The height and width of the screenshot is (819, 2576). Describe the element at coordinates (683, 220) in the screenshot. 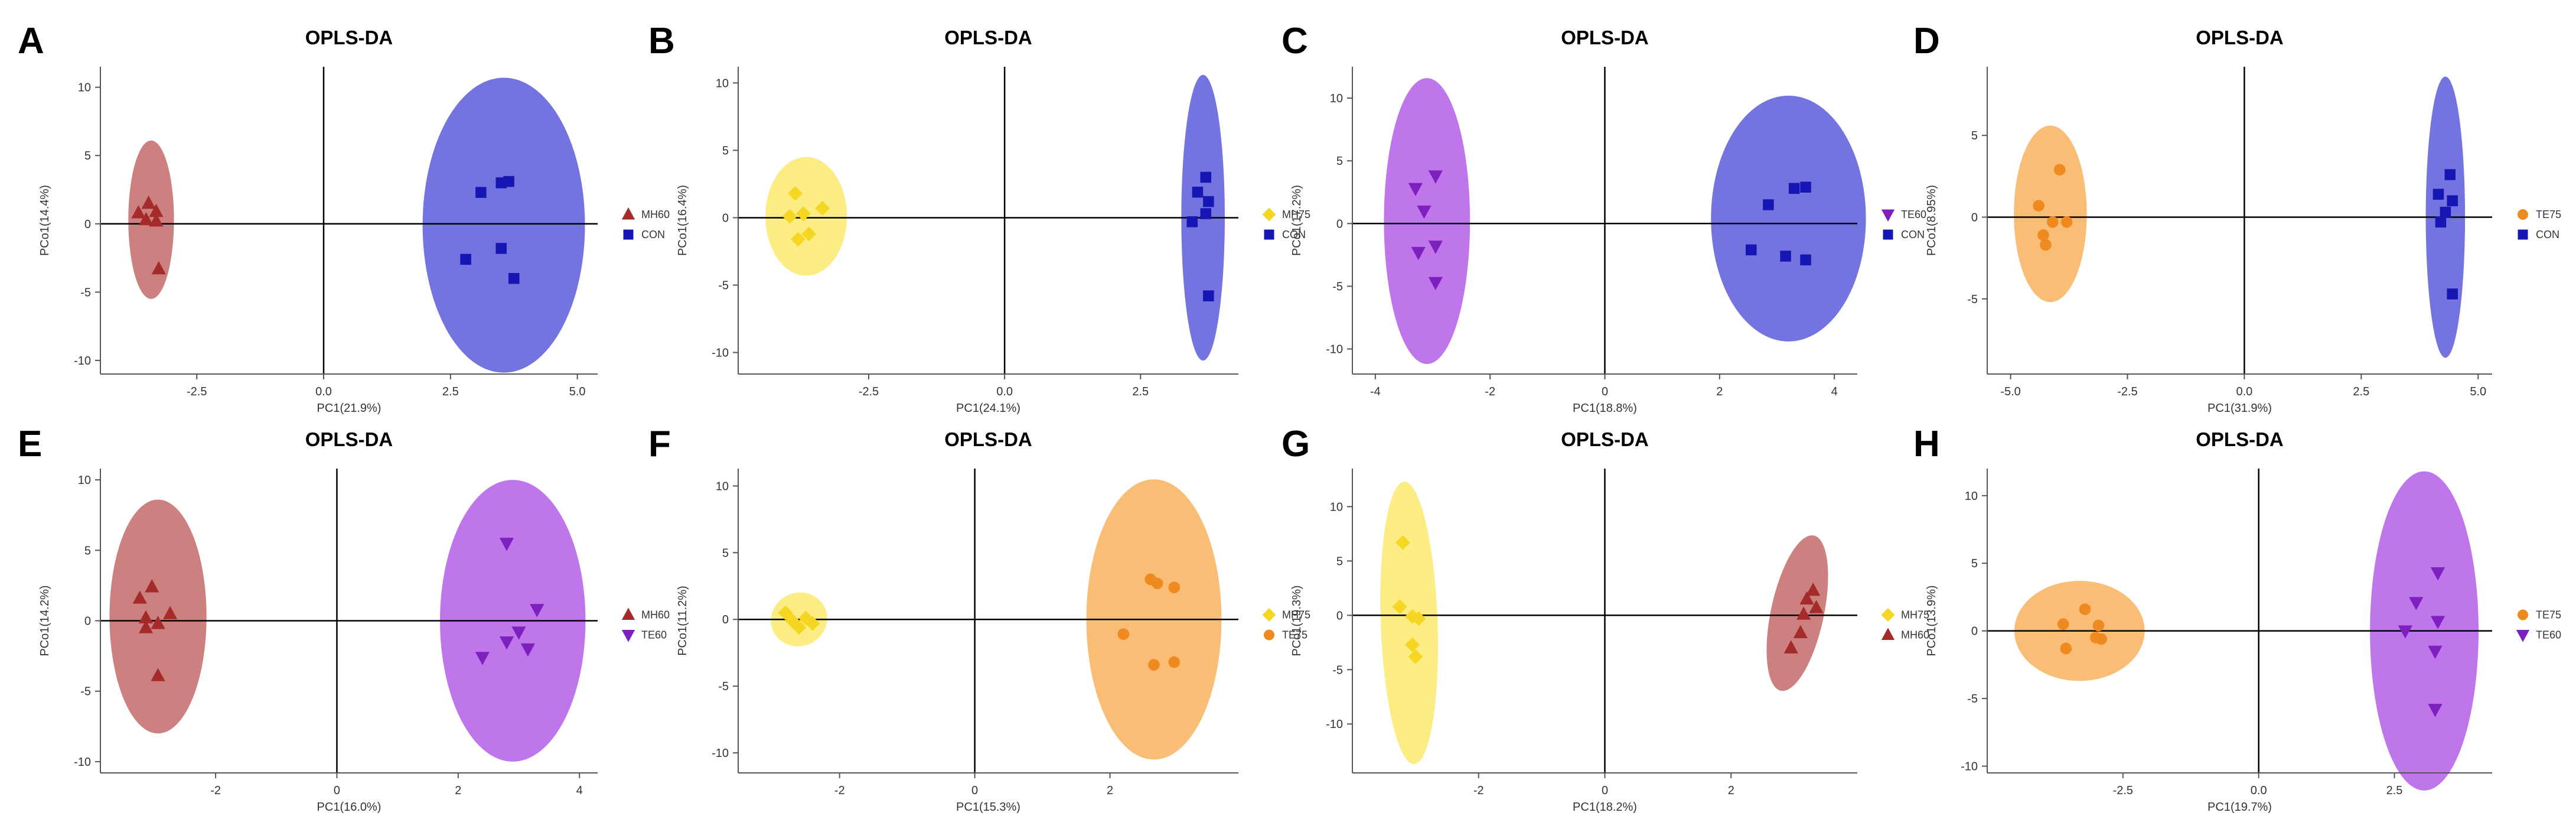

I see `y-axis-label: PCo1(16.4%)` at that location.